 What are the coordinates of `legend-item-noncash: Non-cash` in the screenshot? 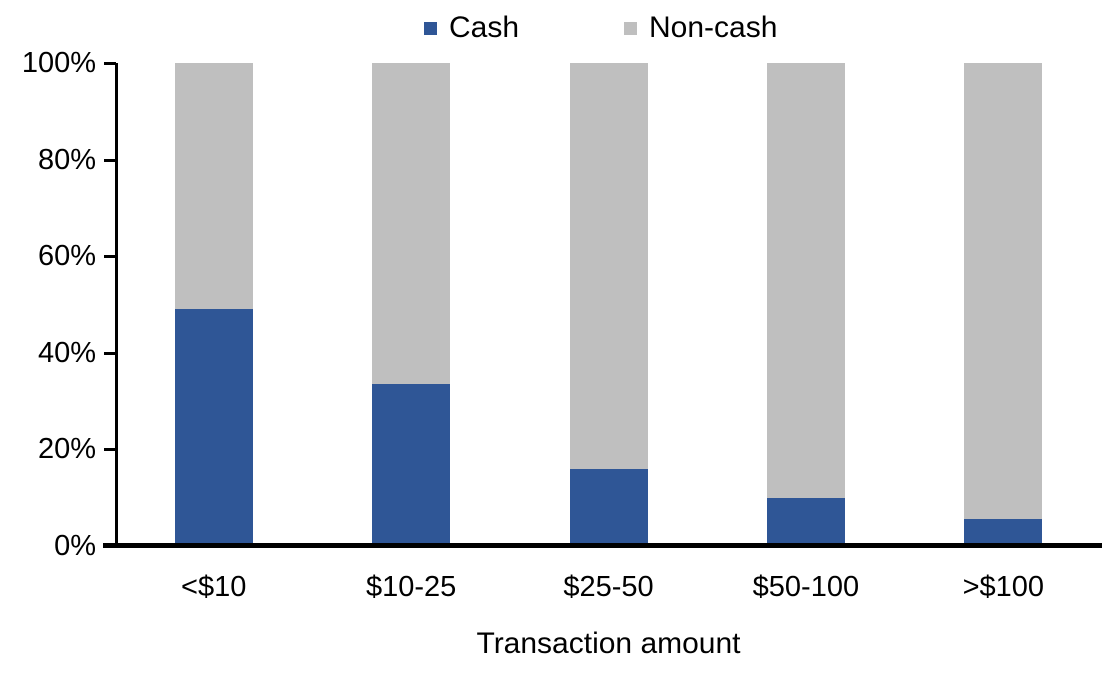 It's located at (700, 28).